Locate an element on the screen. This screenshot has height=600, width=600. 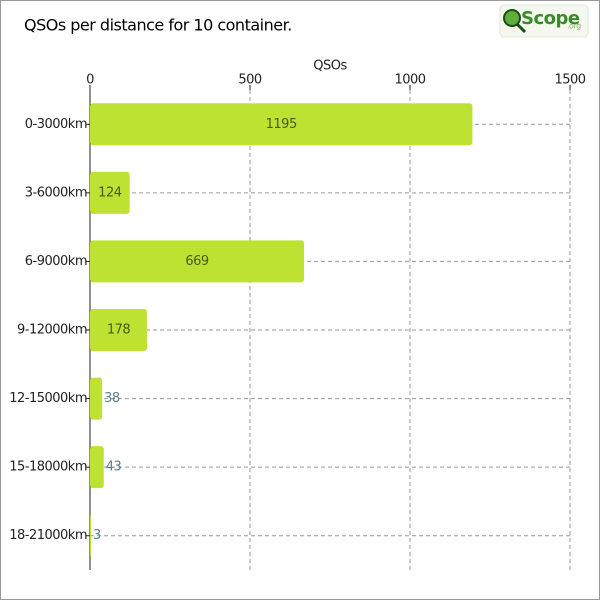
y-tick-label: 3-6000km is located at coordinates (56, 192).